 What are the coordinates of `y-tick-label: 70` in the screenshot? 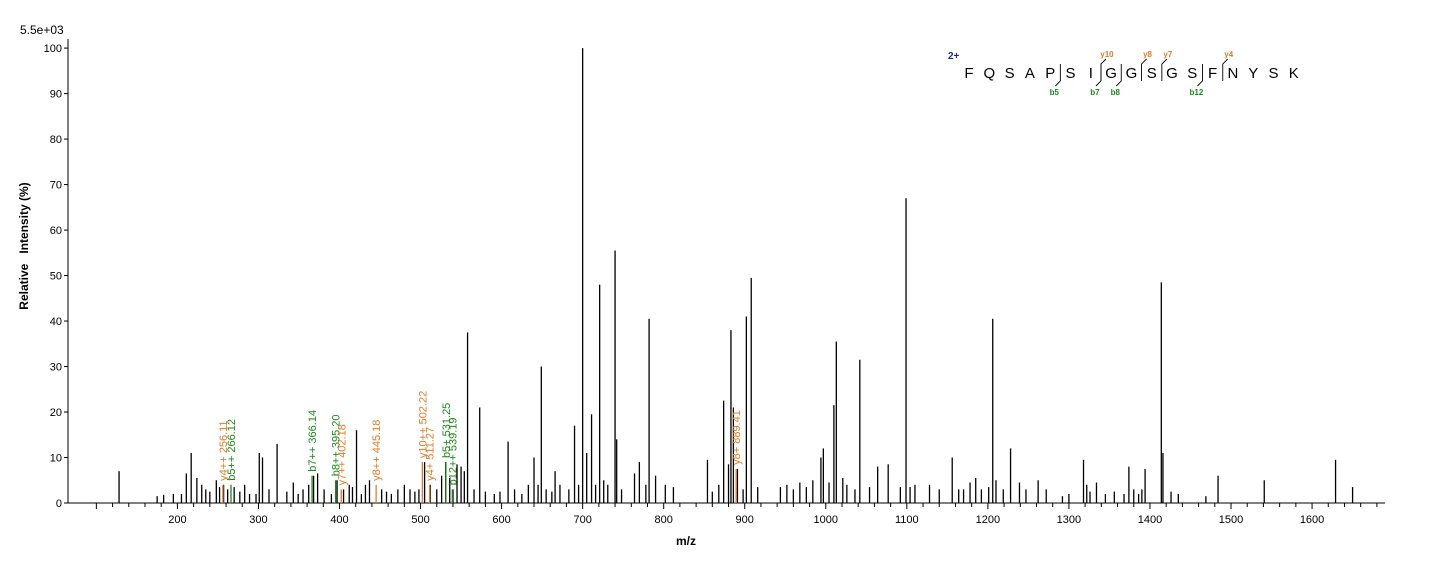 It's located at (56, 186).